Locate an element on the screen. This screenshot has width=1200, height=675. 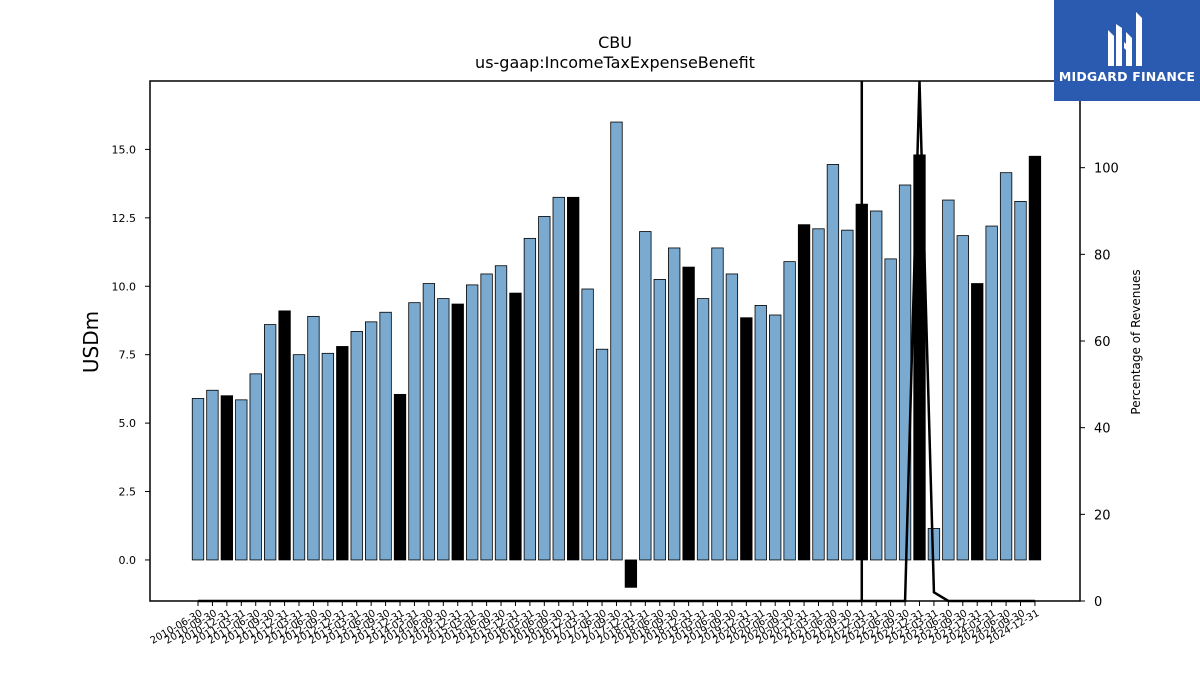
logo: MIDGARD FINANCE is located at coordinates (1127, 50).